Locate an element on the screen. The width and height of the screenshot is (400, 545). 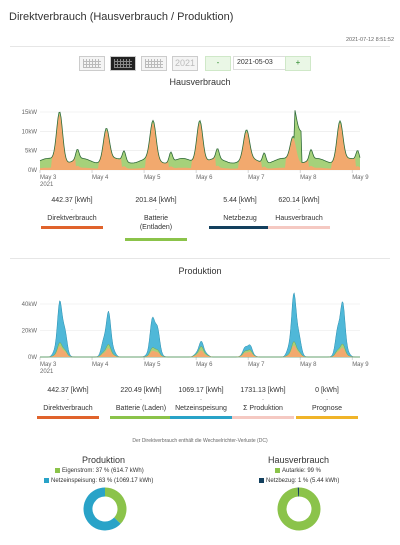
donut-slice-netzeinspeisung is located at coordinates (102, 509).